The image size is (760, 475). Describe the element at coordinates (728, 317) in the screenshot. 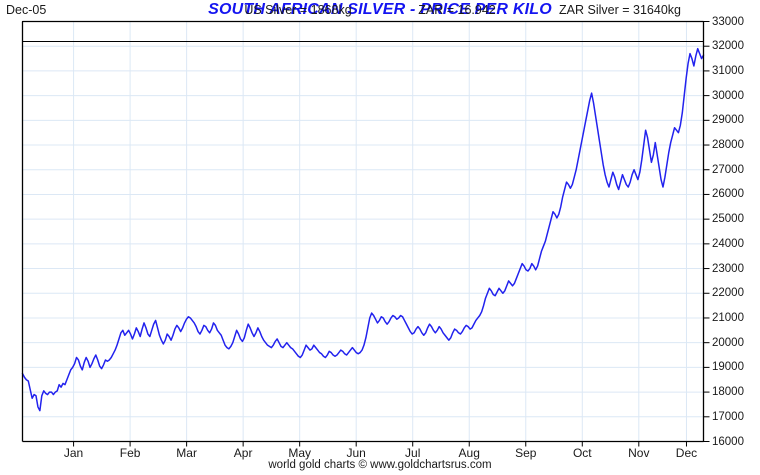

I see `y-axis-label: 21000` at that location.